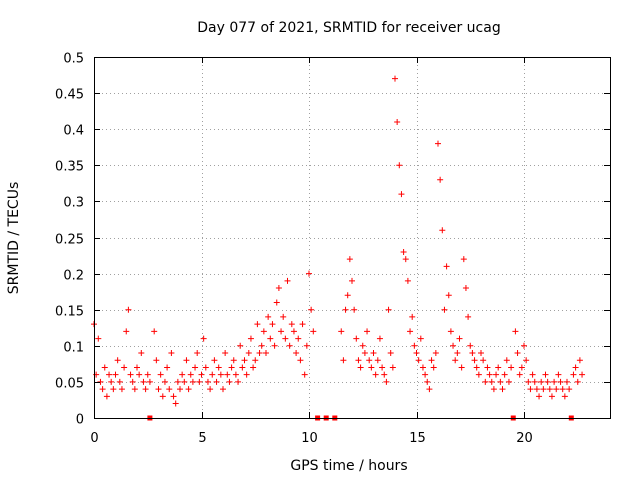 The width and height of the screenshot is (640, 480). What do you see at coordinates (80, 420) in the screenshot?
I see `y-tick-label: 0` at bounding box center [80, 420].